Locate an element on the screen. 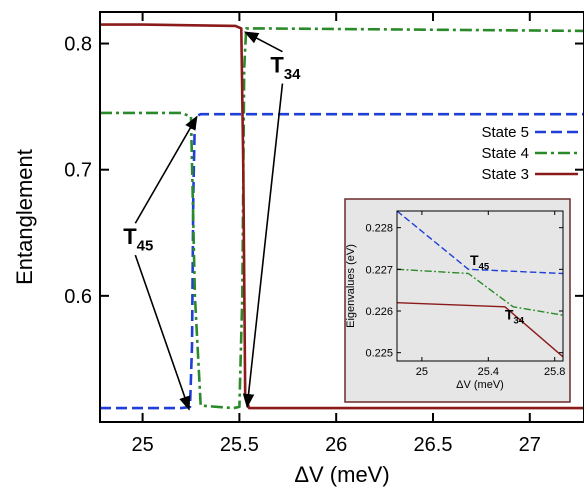 Image resolution: width=584 pixels, height=487 pixels. y-axis-label: Entanglement is located at coordinates (24, 217).